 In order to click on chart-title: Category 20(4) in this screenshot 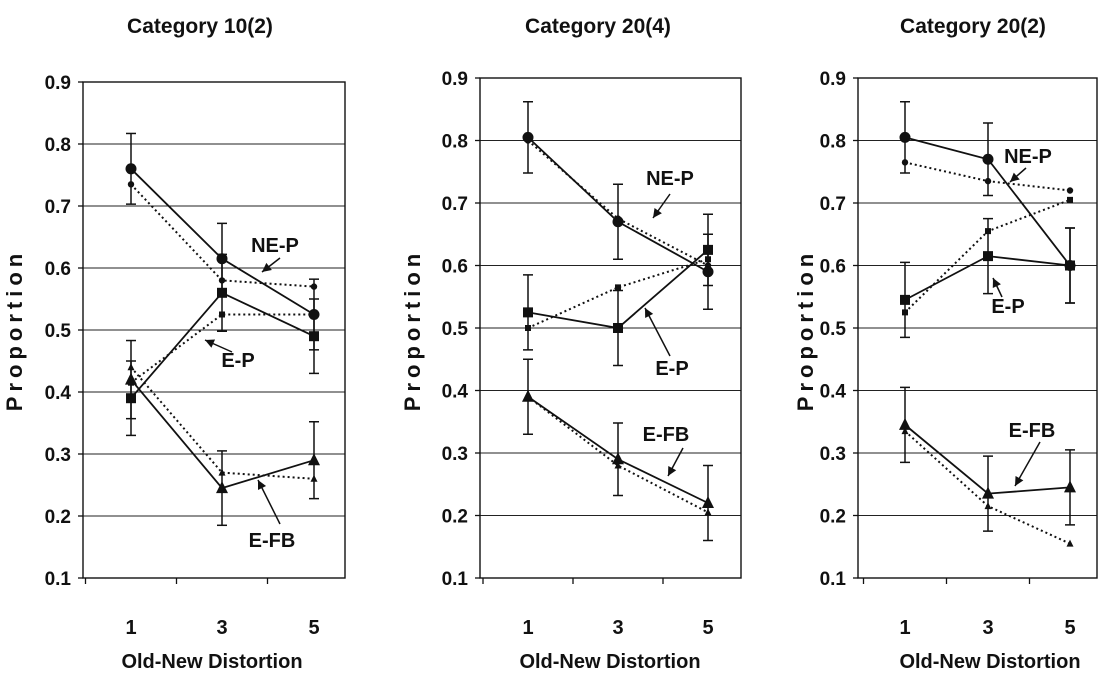, I will do `click(598, 26)`.